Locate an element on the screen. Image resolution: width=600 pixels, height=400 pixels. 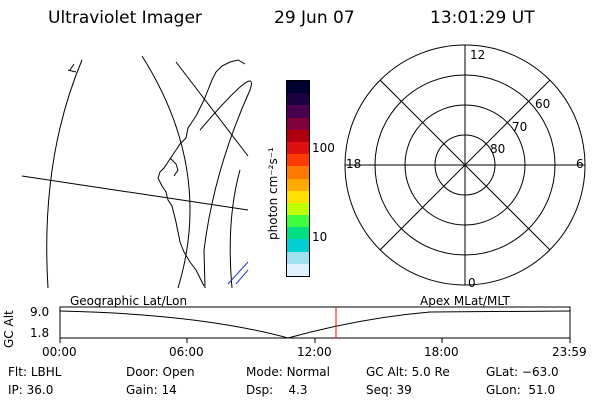
colorbar-unit-label: photon cm⁻²s⁻¹ is located at coordinates (273, 193).